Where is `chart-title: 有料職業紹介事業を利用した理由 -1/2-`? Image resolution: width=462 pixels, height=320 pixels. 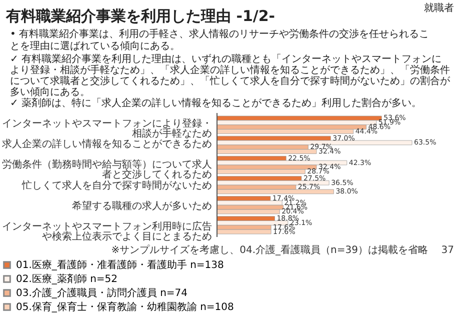 chart-title: 有料職業紹介事業を利用した理由 -1/2- is located at coordinates (140, 16).